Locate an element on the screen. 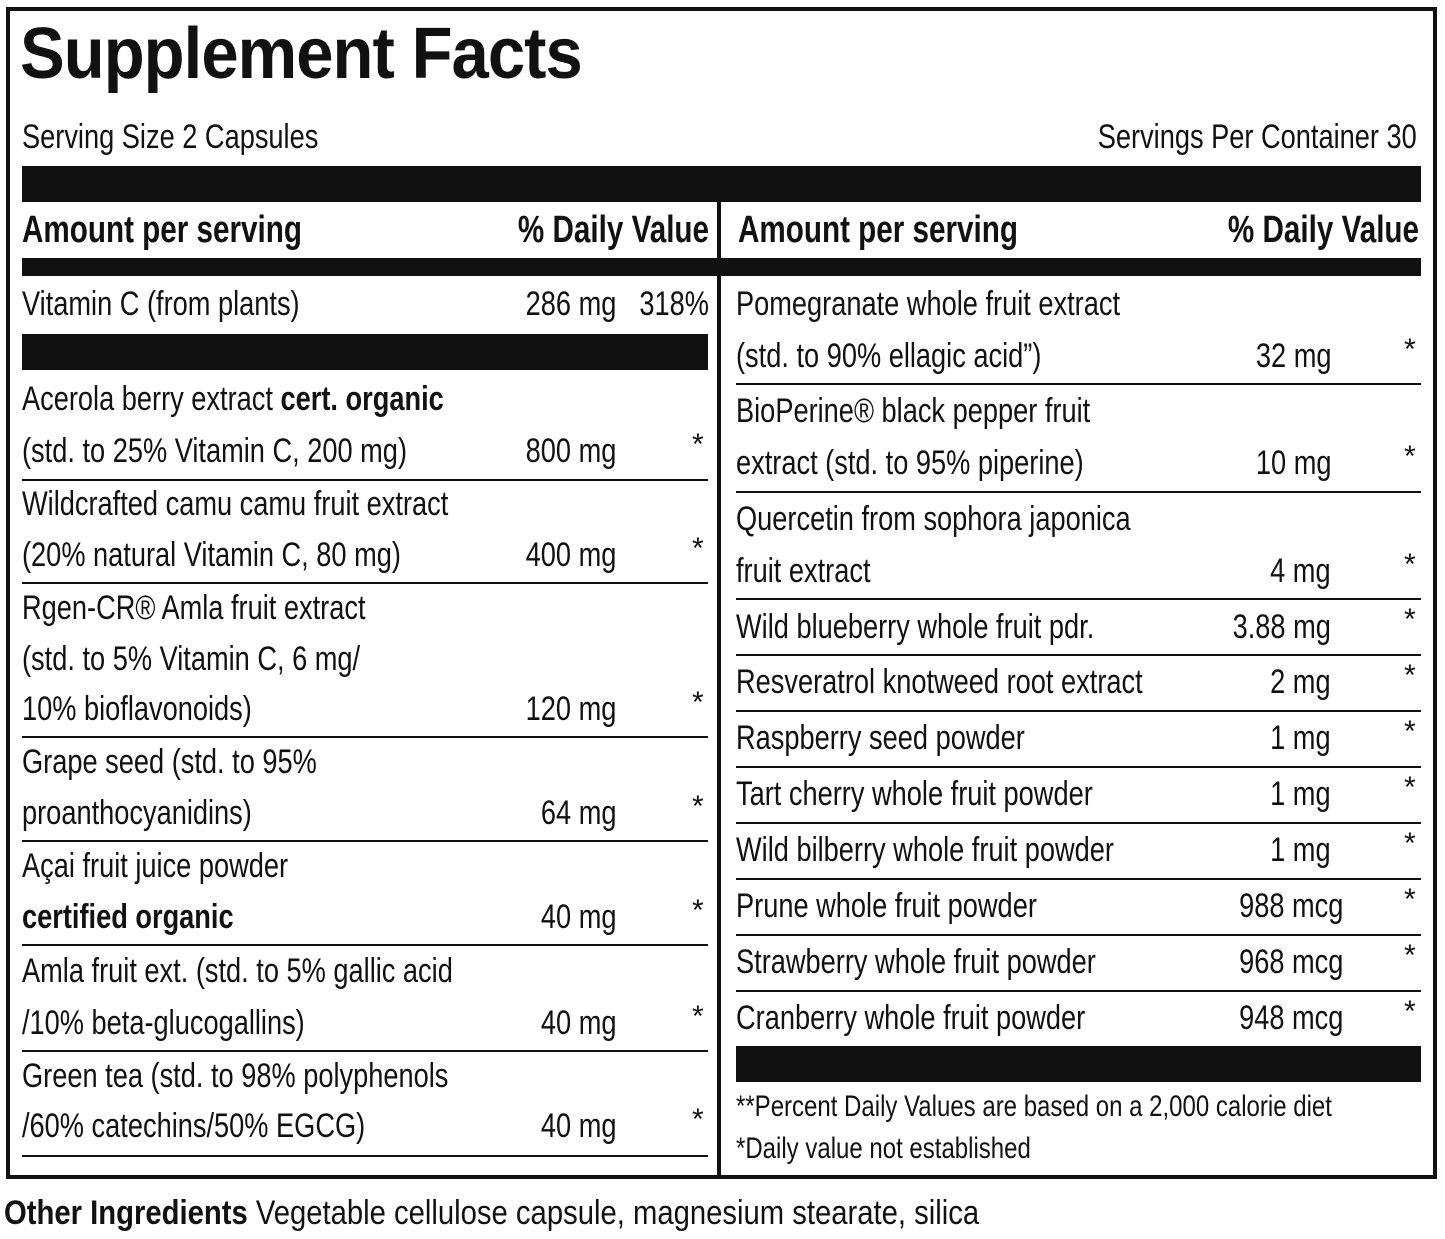  thick-divider-top is located at coordinates (721, 184).